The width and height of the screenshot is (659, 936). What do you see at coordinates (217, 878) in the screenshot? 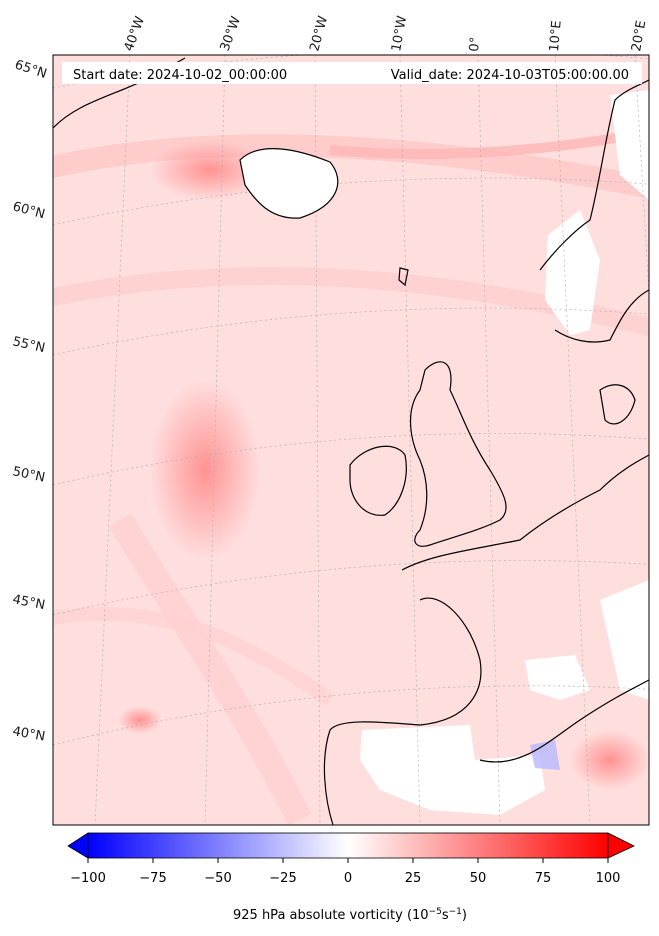
I see `colorbar-tick-label: −50` at bounding box center [217, 878].